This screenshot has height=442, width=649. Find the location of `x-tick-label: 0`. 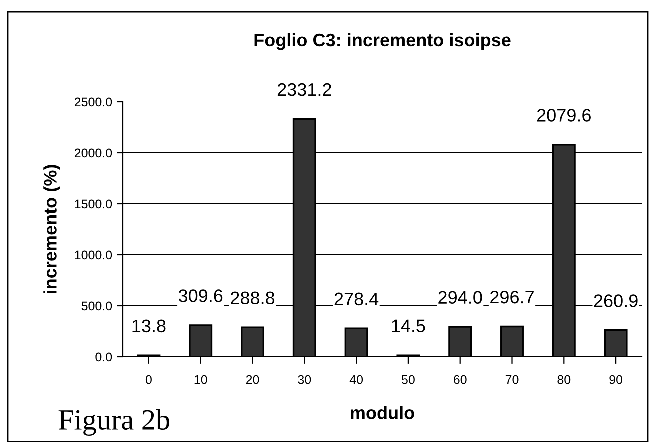

x-tick-label: 0 is located at coordinates (149, 379).